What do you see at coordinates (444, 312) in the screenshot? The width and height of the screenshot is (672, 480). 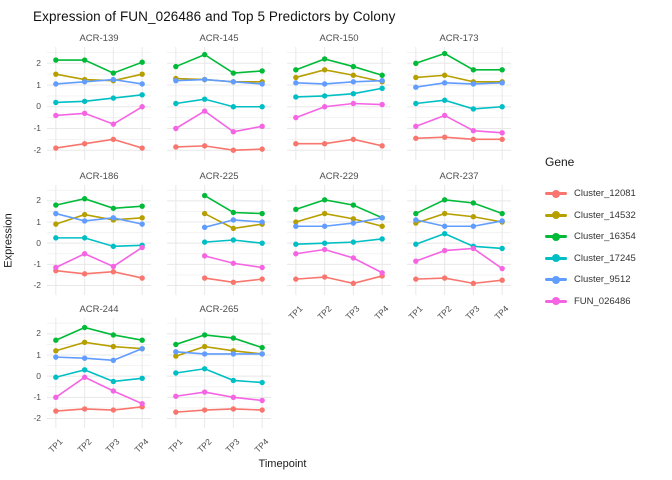 I see `x-tick-label: TP2` at bounding box center [444, 312].